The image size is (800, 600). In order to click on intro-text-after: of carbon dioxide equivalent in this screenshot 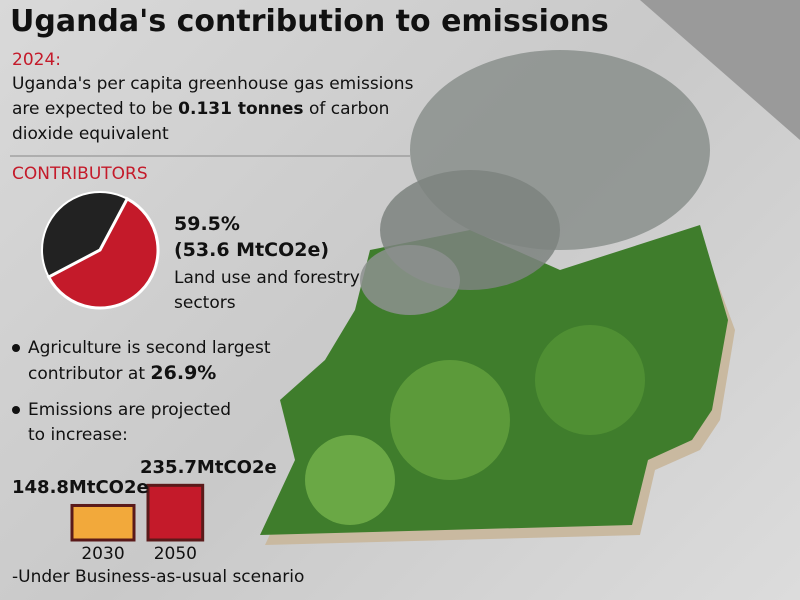, I will do `click(201, 121)`.